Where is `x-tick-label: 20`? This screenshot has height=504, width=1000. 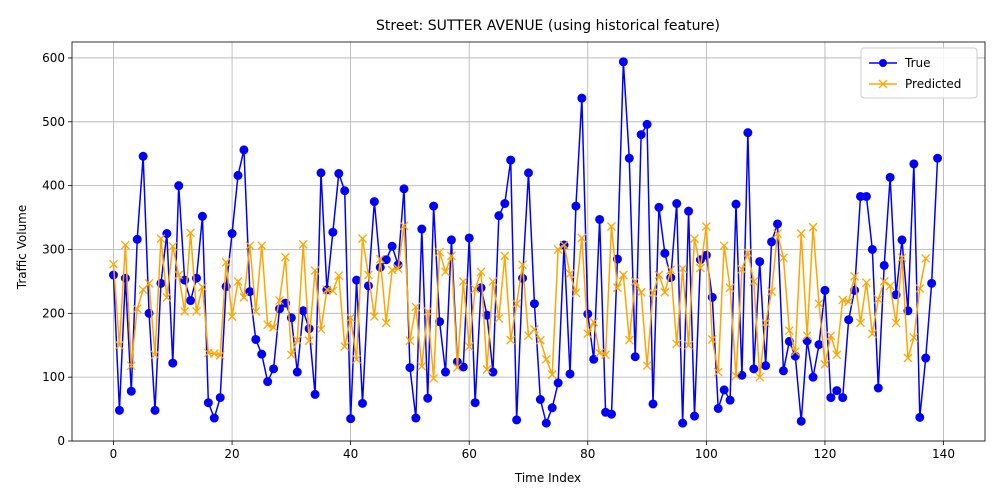 x-tick-label: 20 is located at coordinates (231, 454).